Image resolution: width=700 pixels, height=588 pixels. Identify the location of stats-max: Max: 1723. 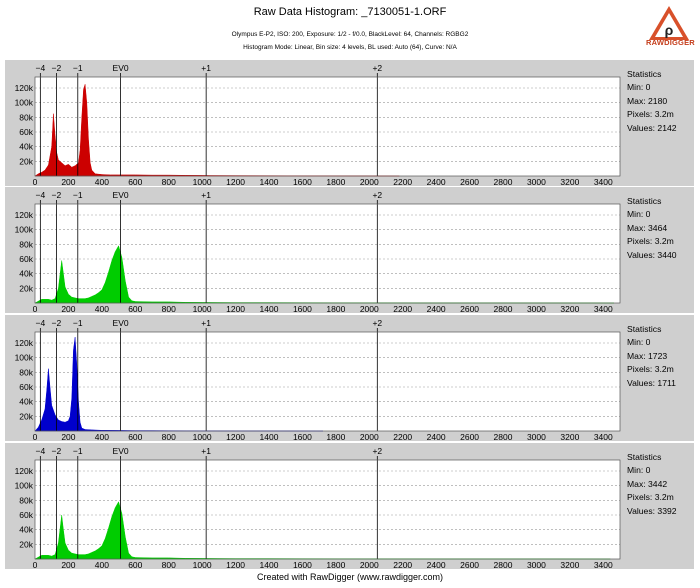
(647, 355).